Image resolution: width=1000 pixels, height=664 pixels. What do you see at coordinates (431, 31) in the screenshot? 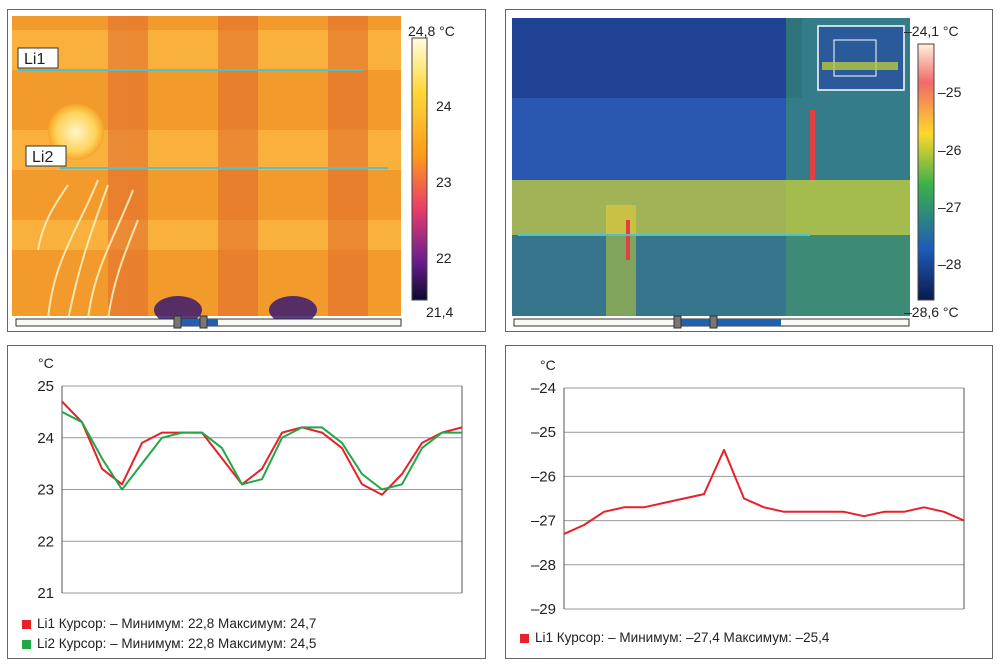
I see `scale-max-left: 24,8 °C` at bounding box center [431, 31].